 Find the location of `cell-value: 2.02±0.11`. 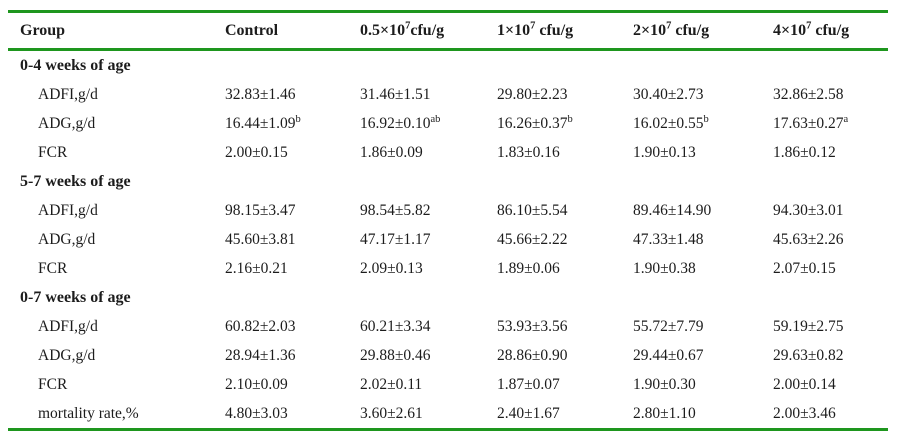

cell-value: 2.02±0.11 is located at coordinates (391, 384).